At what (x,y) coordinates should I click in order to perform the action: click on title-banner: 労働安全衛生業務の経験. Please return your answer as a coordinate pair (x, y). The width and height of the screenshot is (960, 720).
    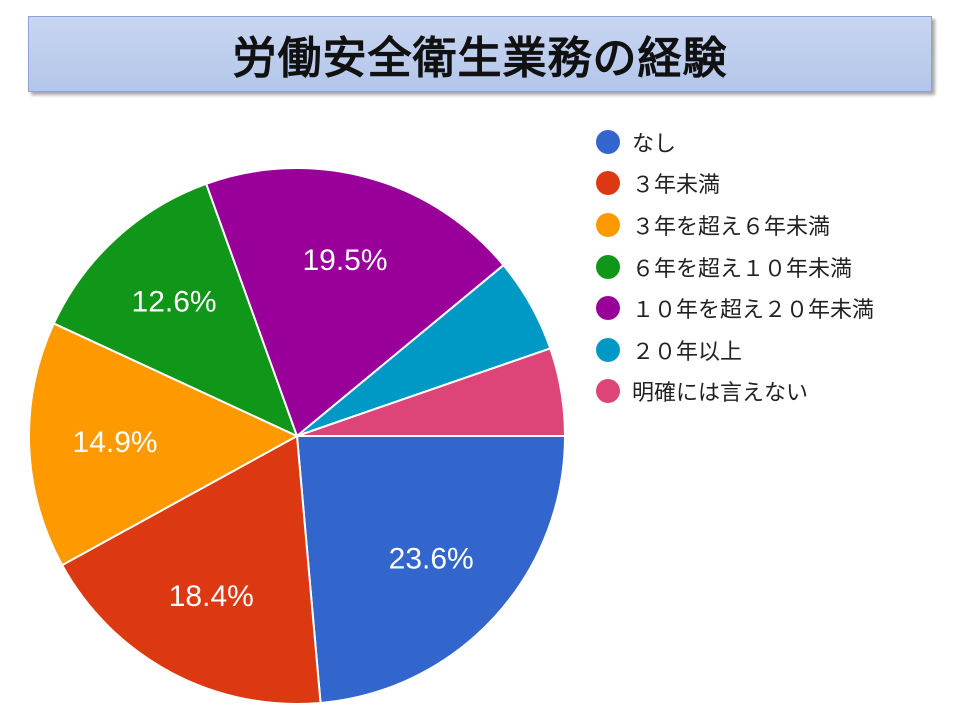
    Looking at the image, I should click on (480, 54).